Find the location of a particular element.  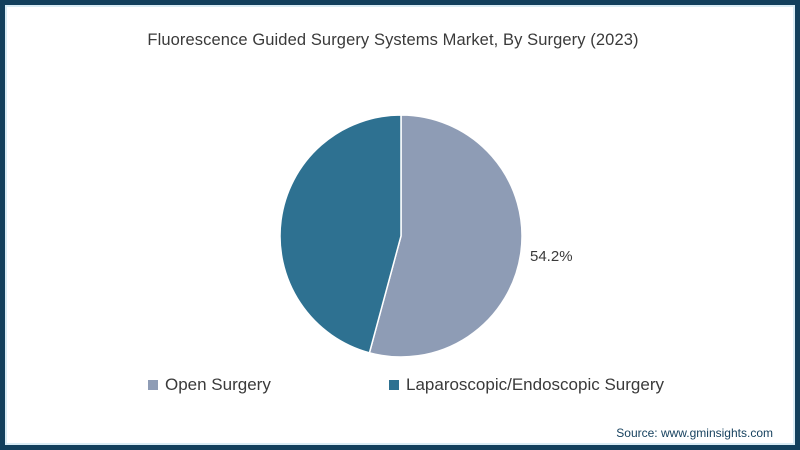

legend-label-open-surgery: Open Surgery is located at coordinates (218, 384).